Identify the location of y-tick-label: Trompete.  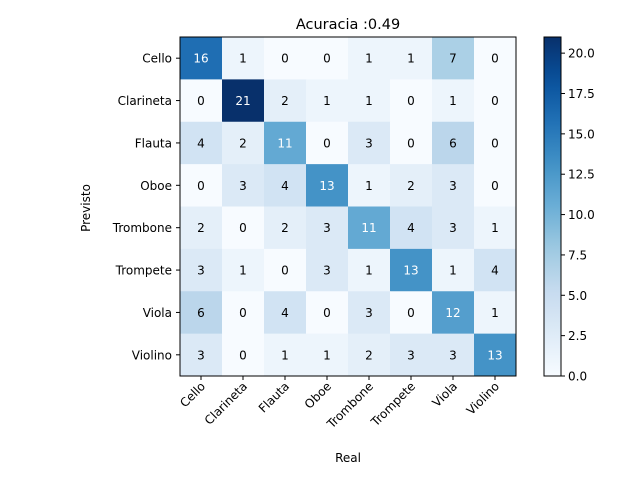
(143, 271).